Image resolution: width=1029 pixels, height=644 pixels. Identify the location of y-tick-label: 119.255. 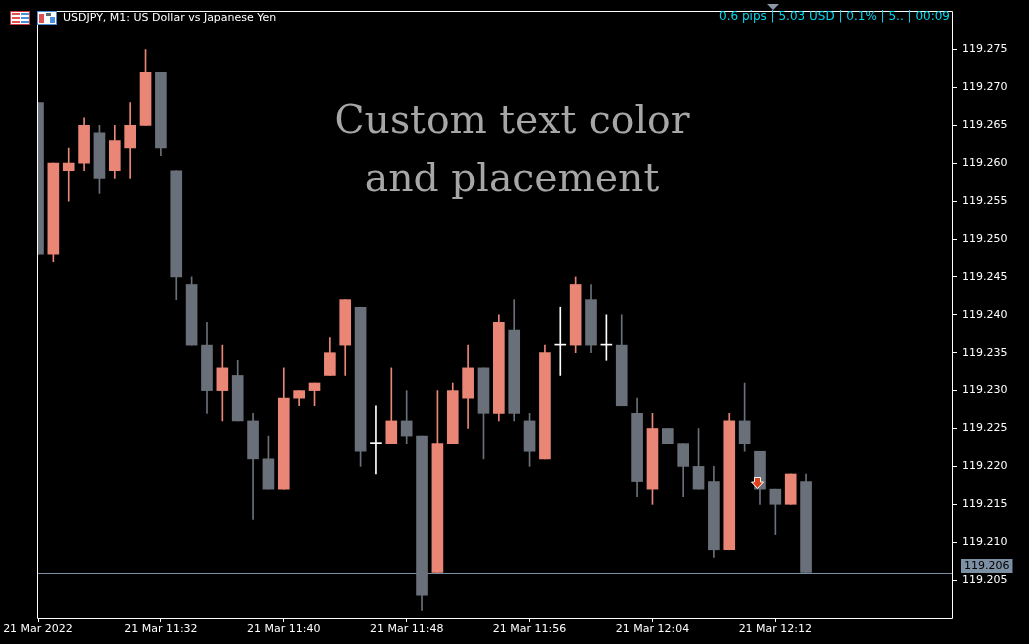
(985, 200).